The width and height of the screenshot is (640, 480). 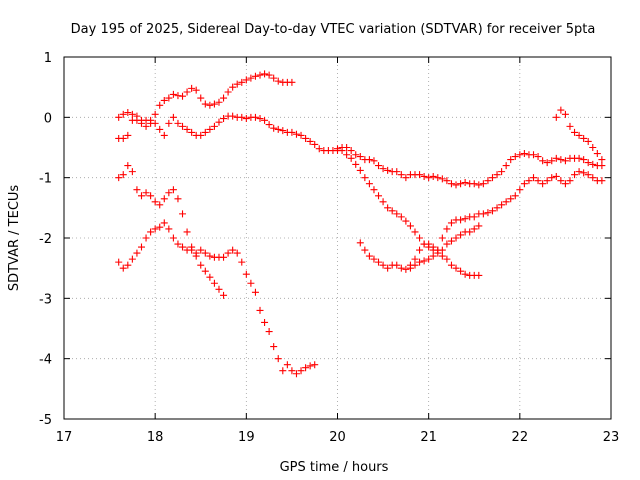 I want to click on y-tick-label: -1, so click(x=45, y=179).